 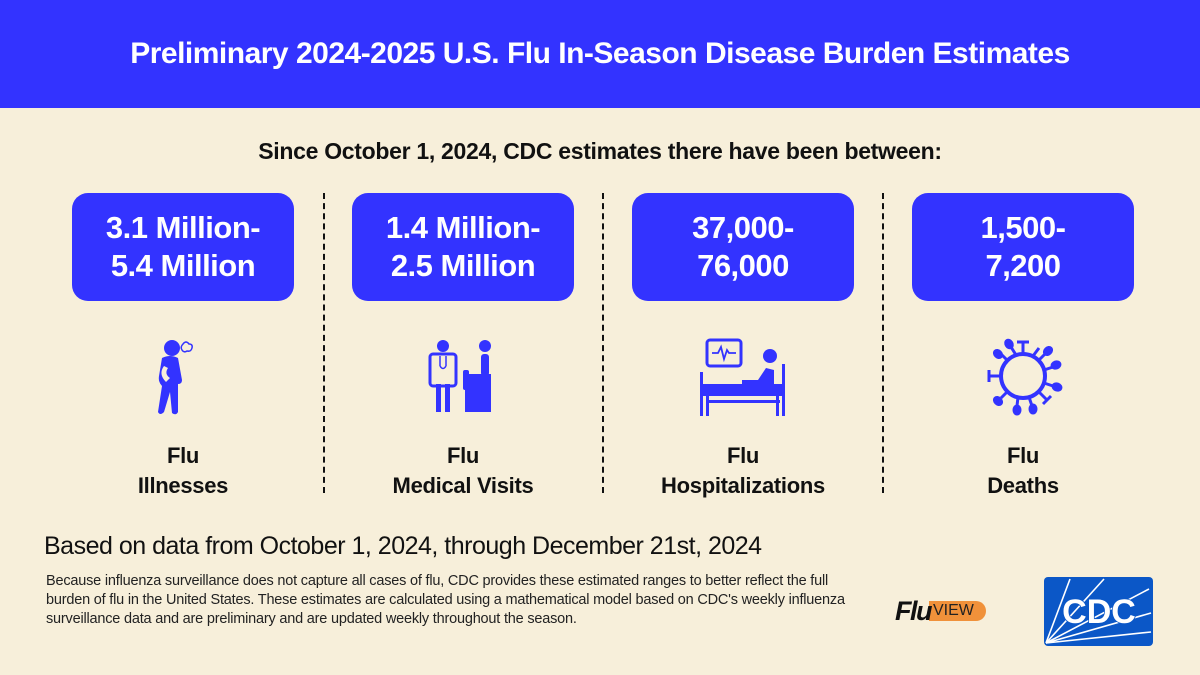 I want to click on range-line-1: 1,500-, so click(x=1023, y=227).